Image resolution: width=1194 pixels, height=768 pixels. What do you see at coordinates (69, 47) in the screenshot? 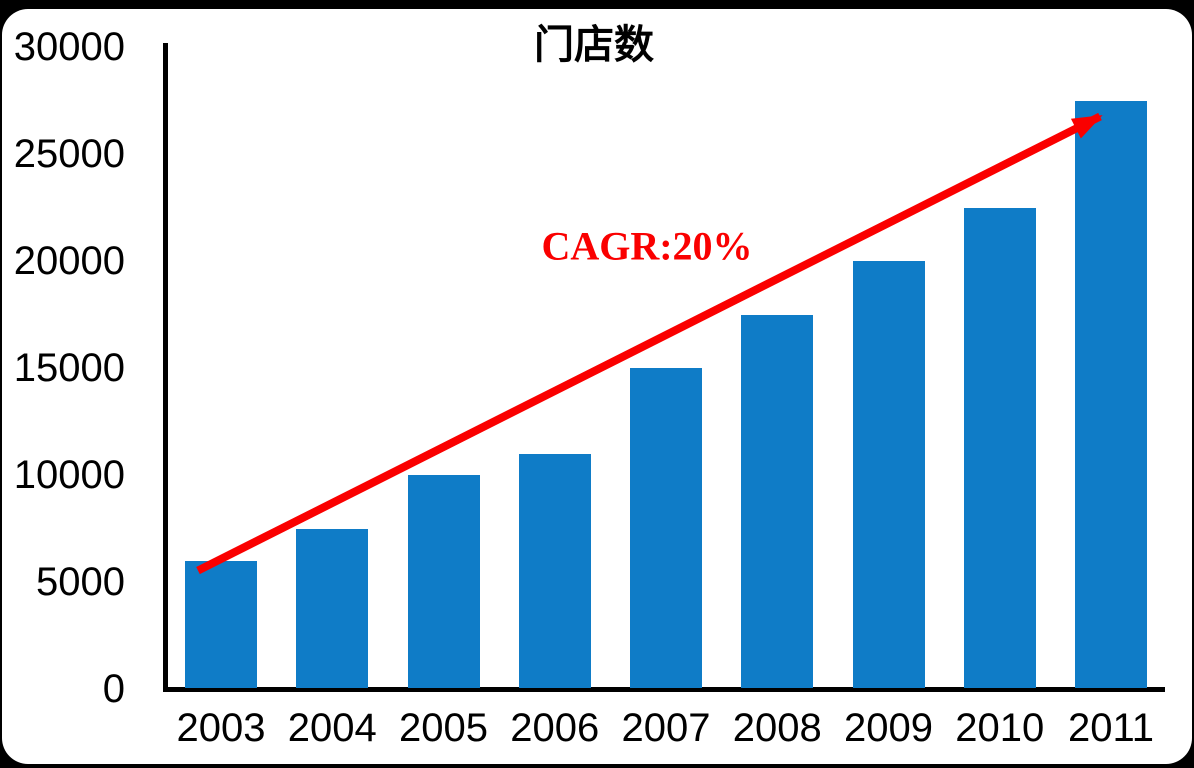
I see `y-tick-label: 30000` at bounding box center [69, 47].